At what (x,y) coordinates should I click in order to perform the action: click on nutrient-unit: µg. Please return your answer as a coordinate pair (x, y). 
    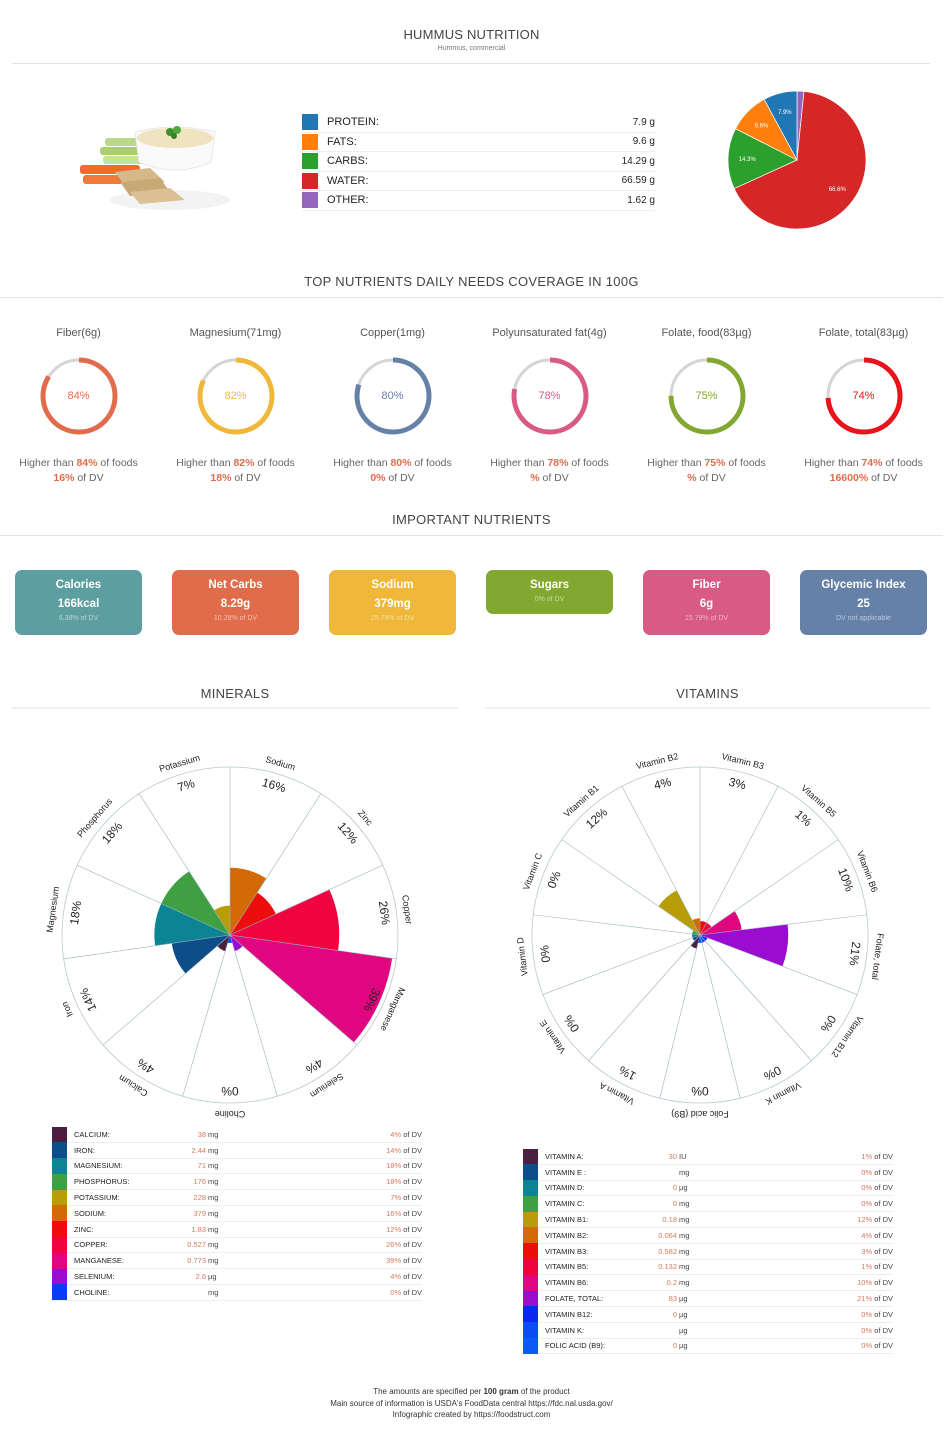
    Looking at the image, I should click on (683, 1346).